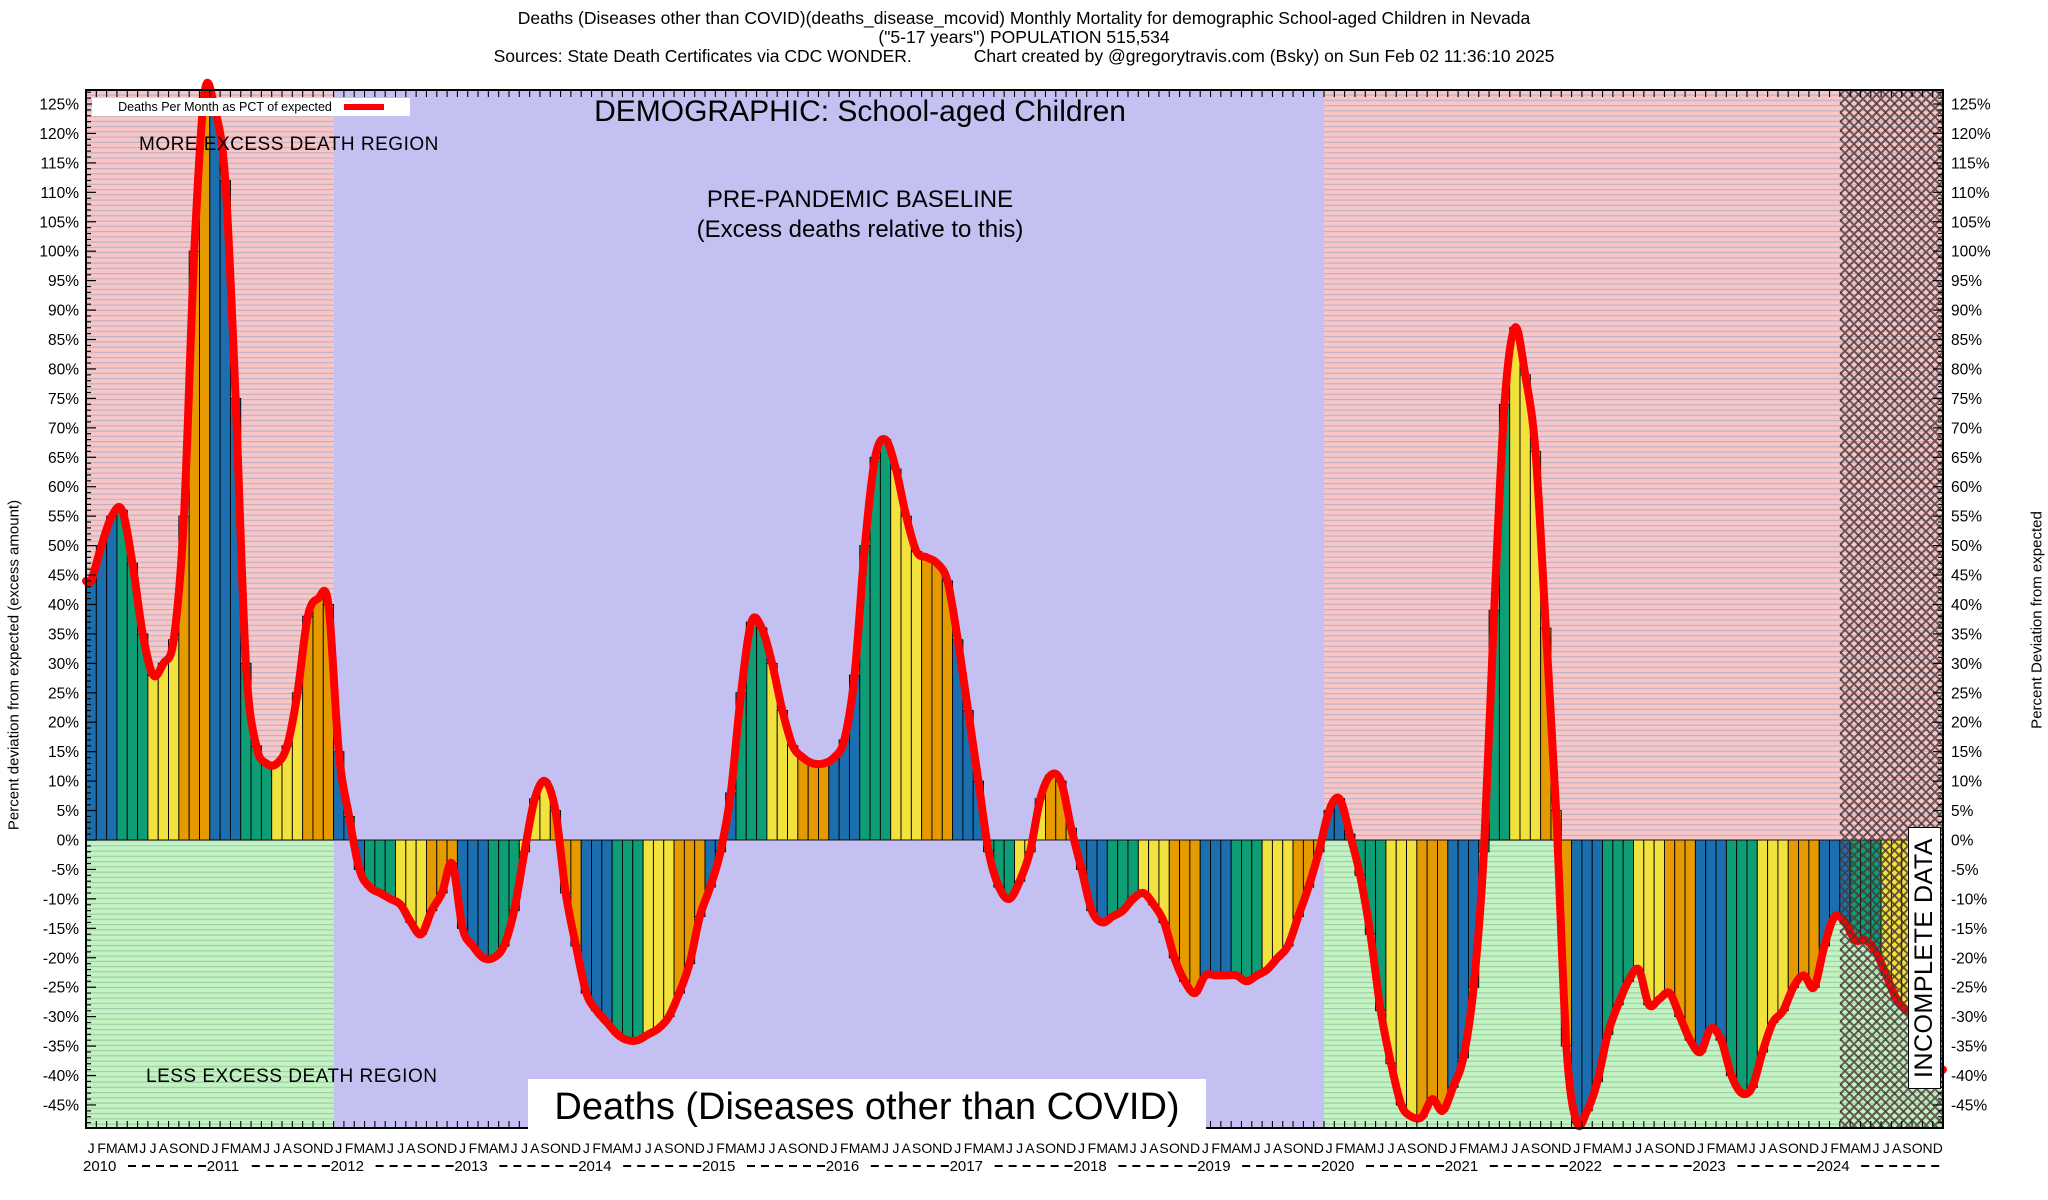 This screenshot has height=1200, width=2048. I want to click on legend-label: Deaths Per Month as PCT of expected, so click(225, 107).